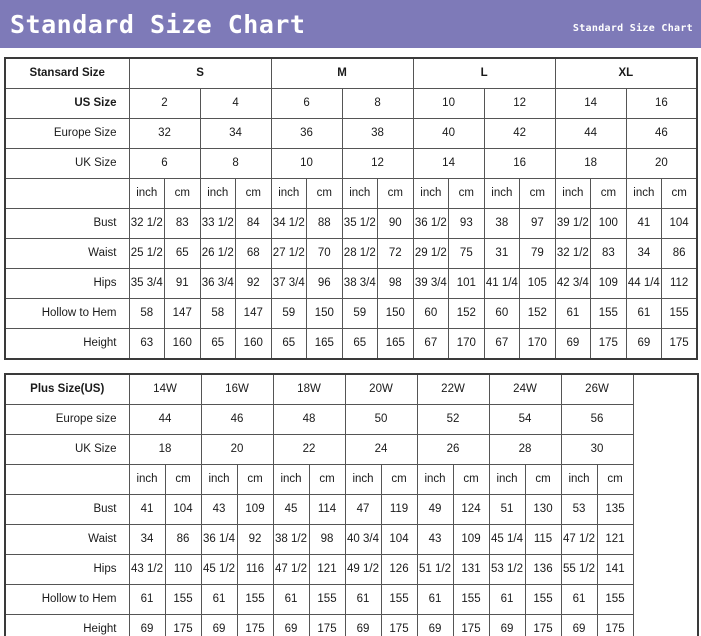 The height and width of the screenshot is (636, 701). Describe the element at coordinates (502, 283) in the screenshot. I see `table-cell: 41 1/4` at that location.